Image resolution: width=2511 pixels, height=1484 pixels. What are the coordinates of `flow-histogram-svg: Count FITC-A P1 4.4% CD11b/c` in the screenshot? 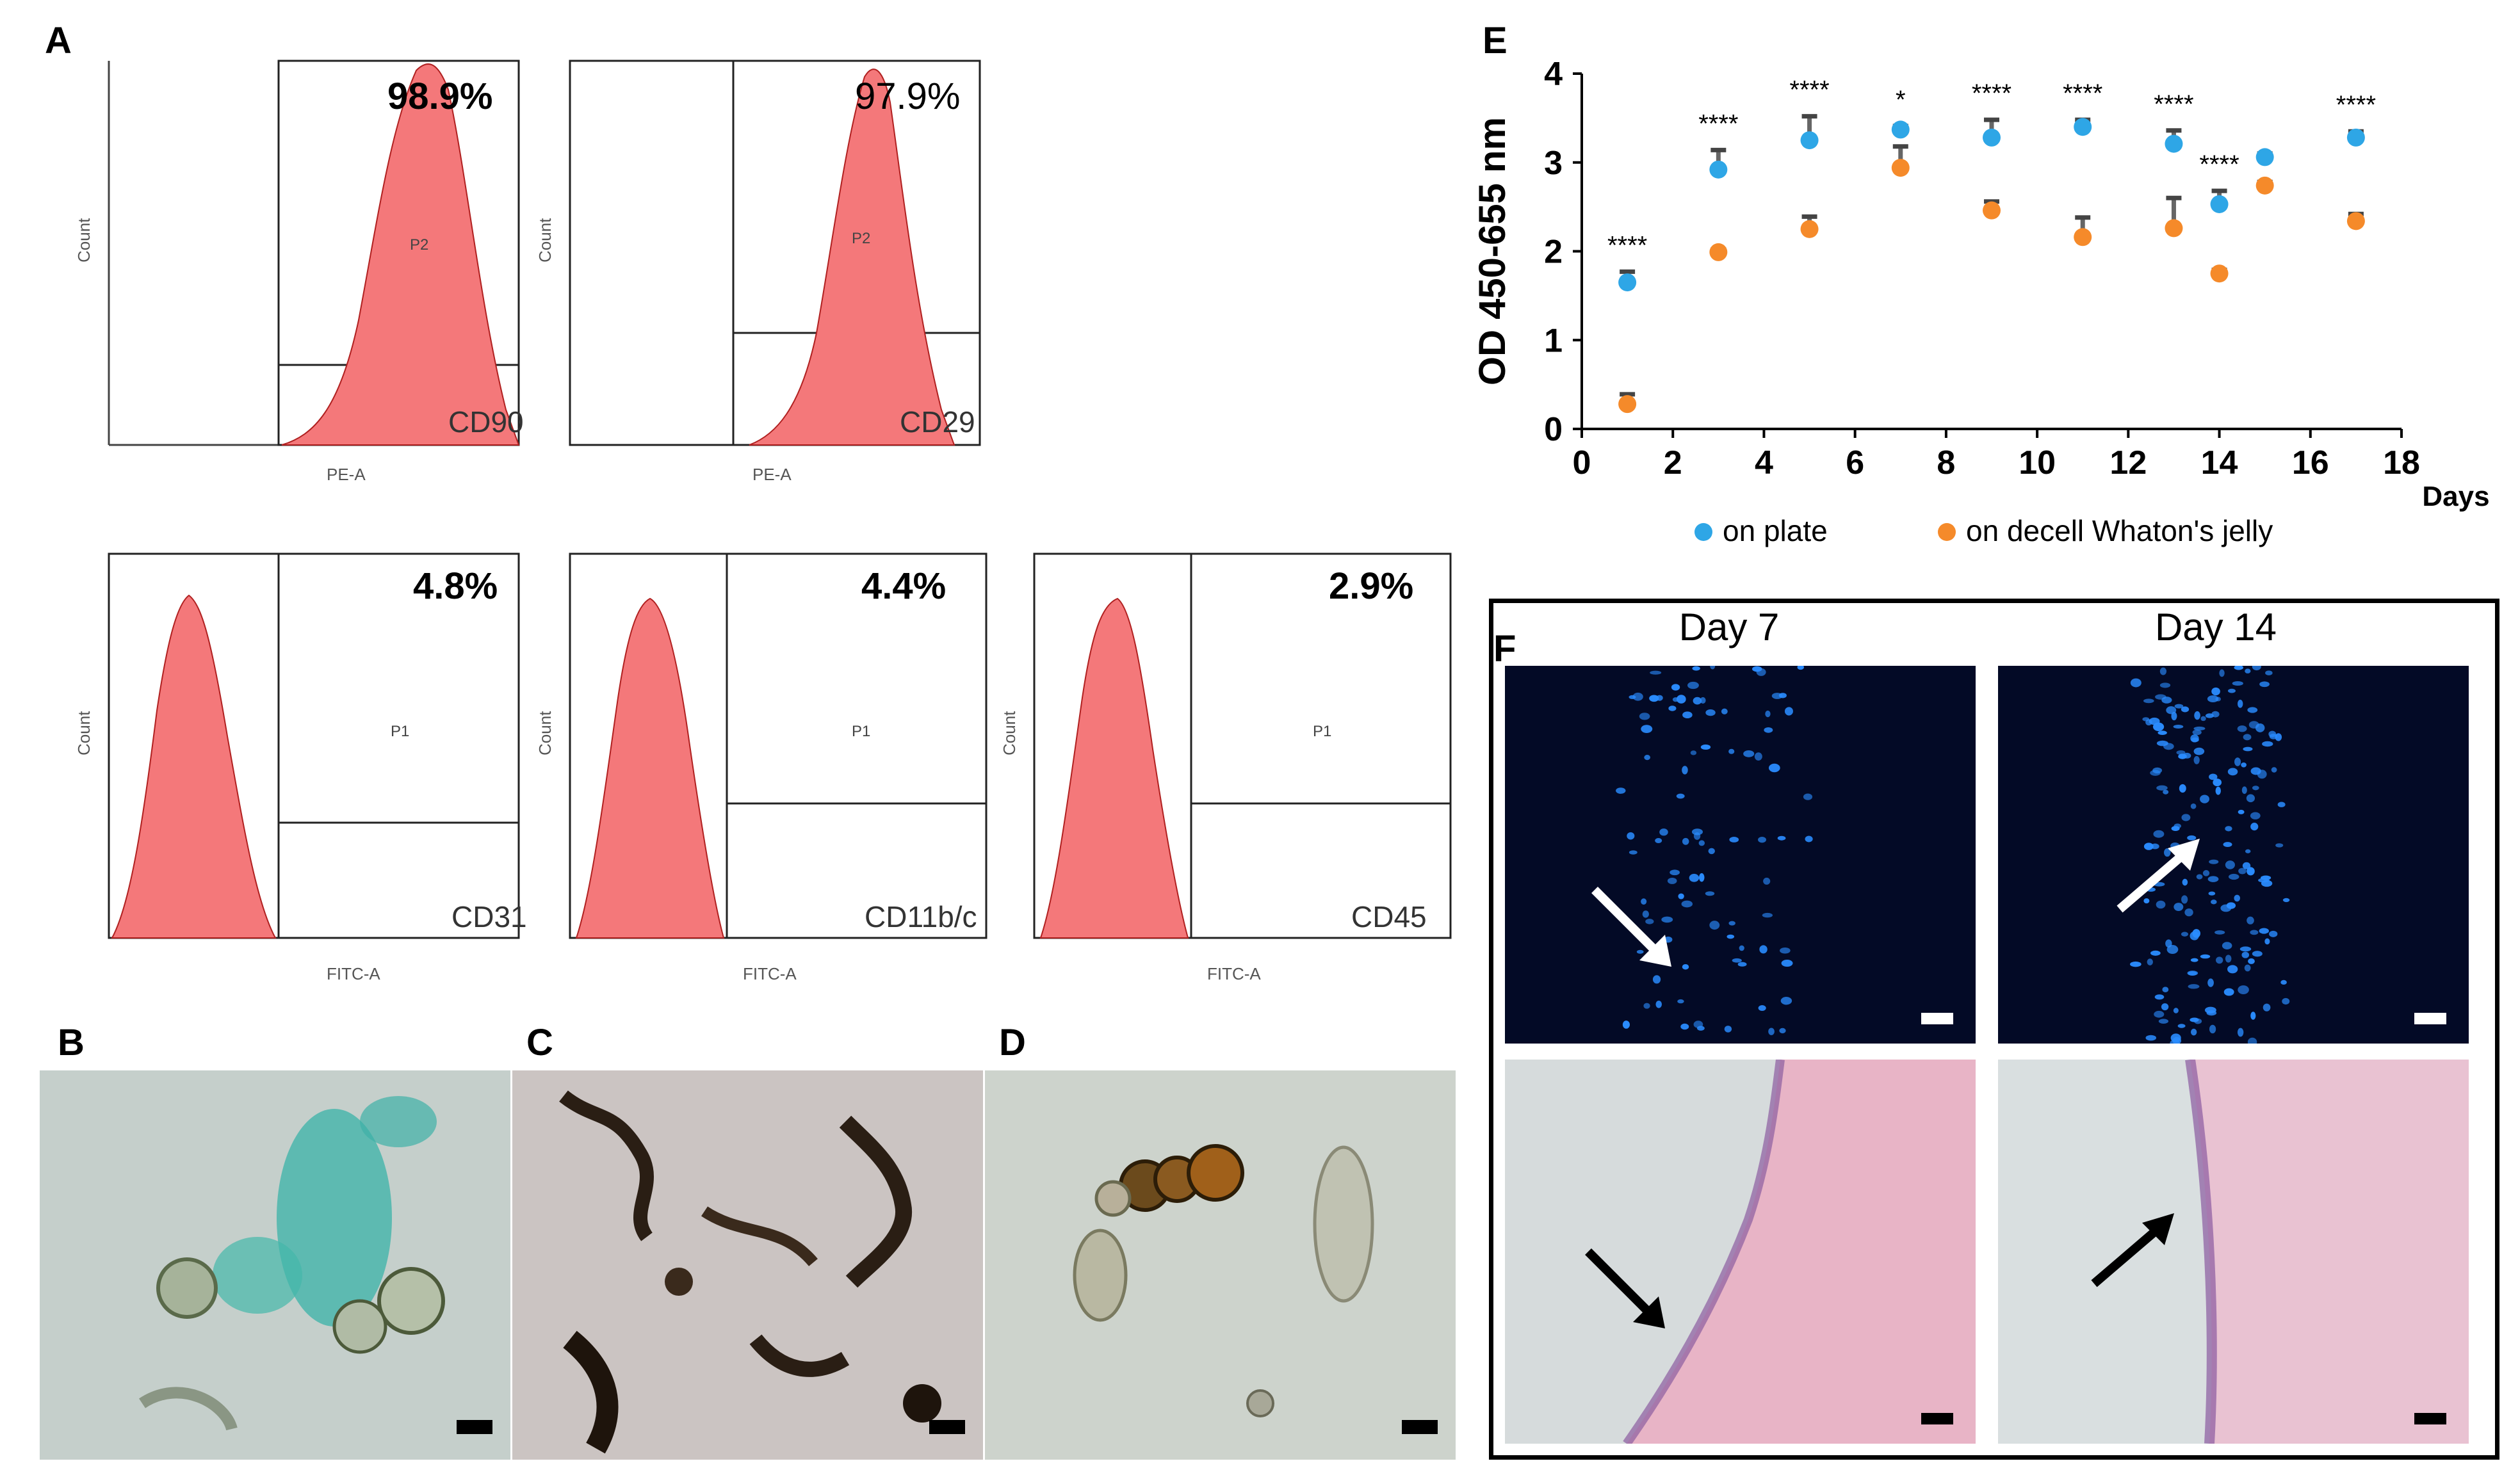 It's located at (761, 768).